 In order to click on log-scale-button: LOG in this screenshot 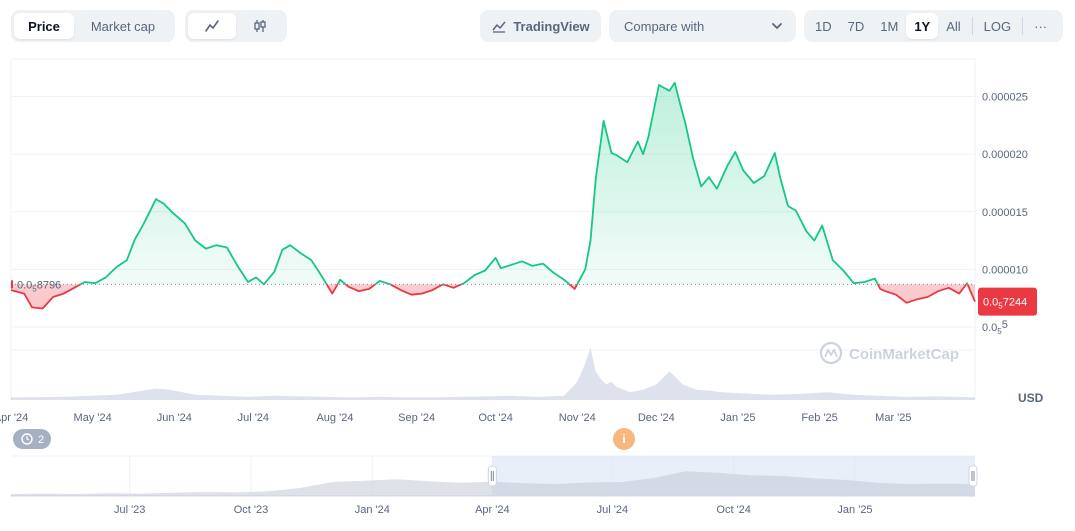, I will do `click(997, 26)`.